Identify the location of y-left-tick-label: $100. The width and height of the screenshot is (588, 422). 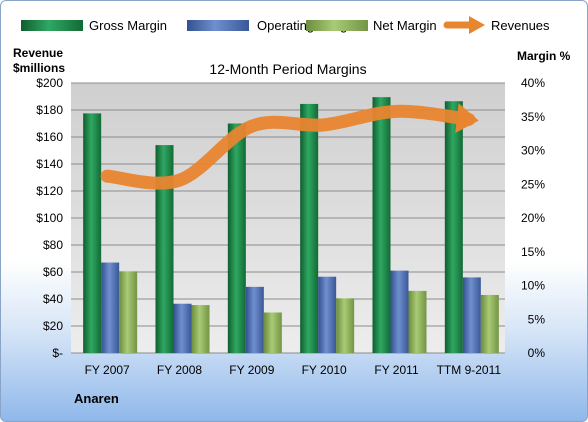
(49, 218).